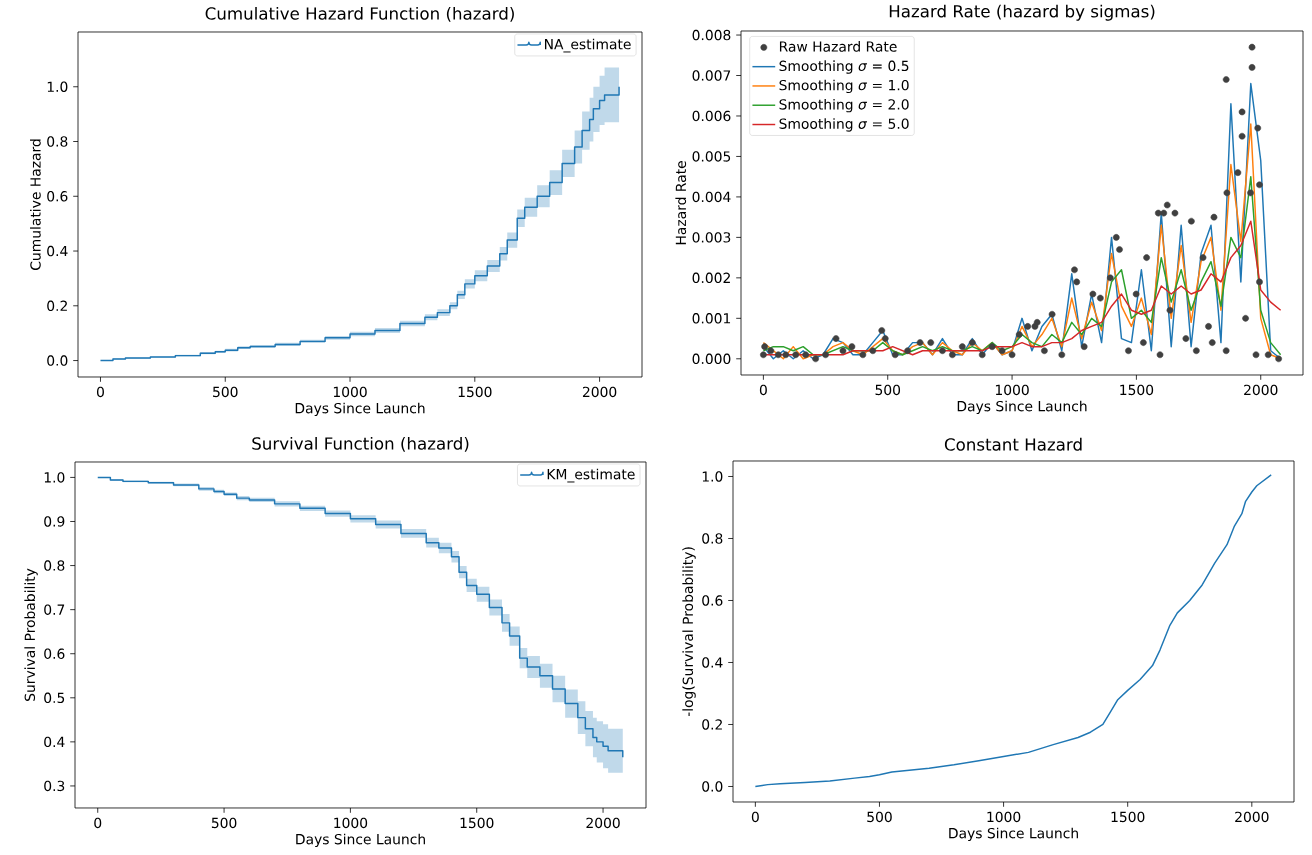 This screenshot has width=1312, height=855. Describe the element at coordinates (359, 14) in the screenshot. I see `chart-title: Cumulative Hazard Function (hazard)` at that location.